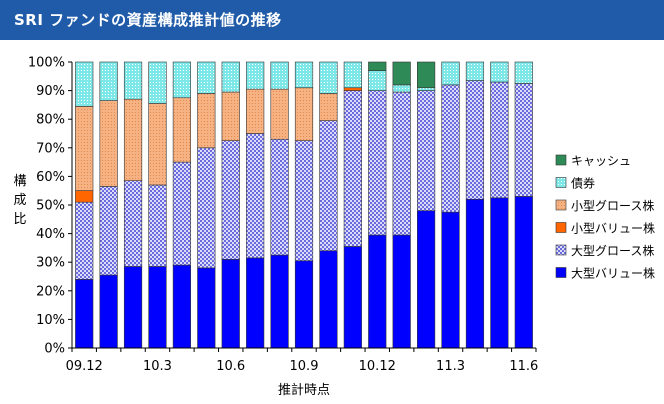  Describe the element at coordinates (332, 20) in the screenshot. I see `title-bar: SRI ファンドの資産構成推計値の推移` at that location.